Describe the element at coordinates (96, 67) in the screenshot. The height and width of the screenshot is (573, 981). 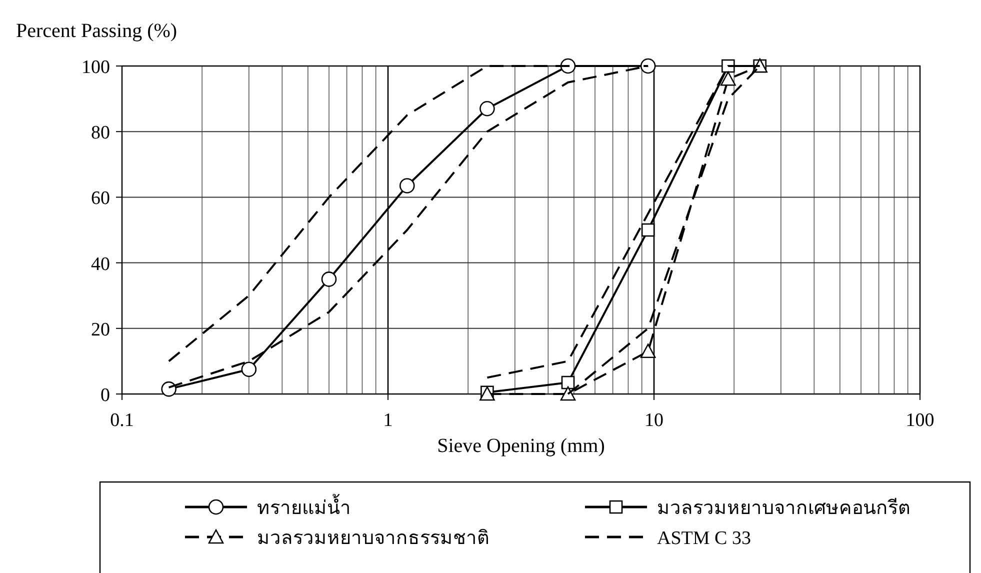
I see `y-tick-label: 100` at that location.